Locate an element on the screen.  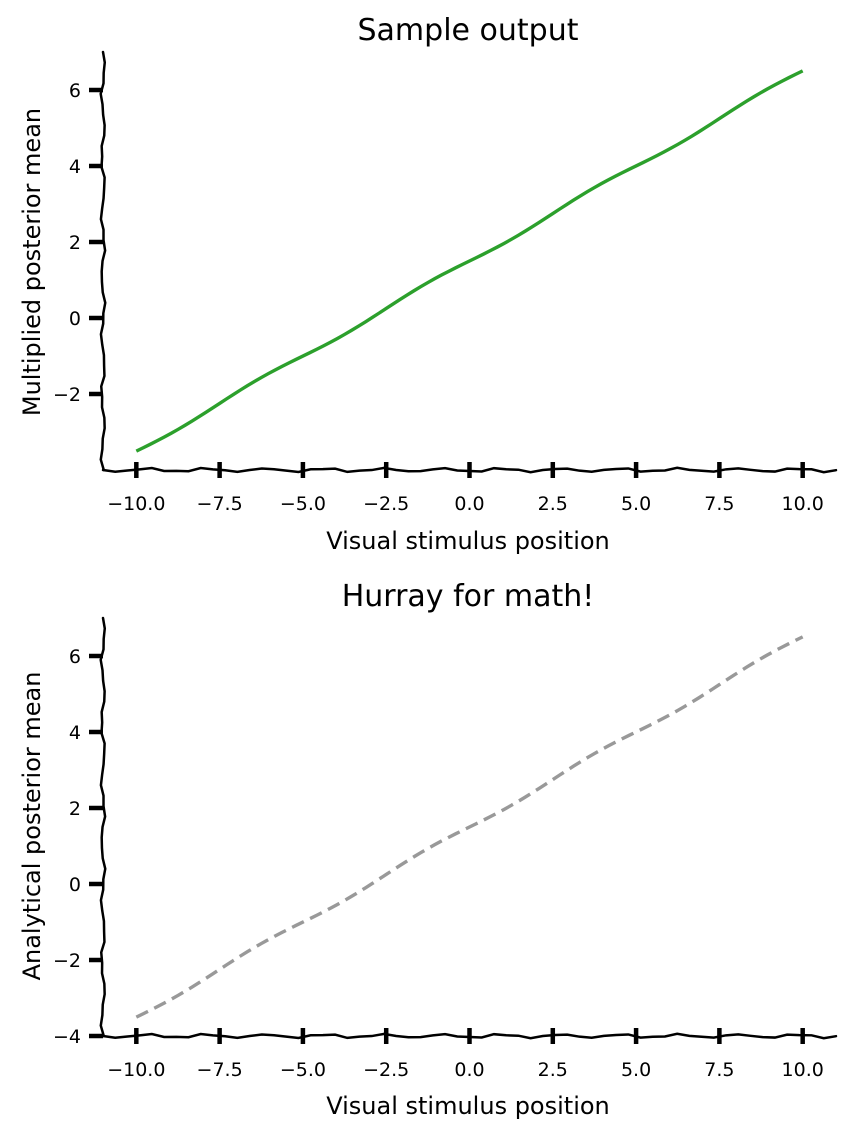
chart-title: Sample output is located at coordinates (468, 30).